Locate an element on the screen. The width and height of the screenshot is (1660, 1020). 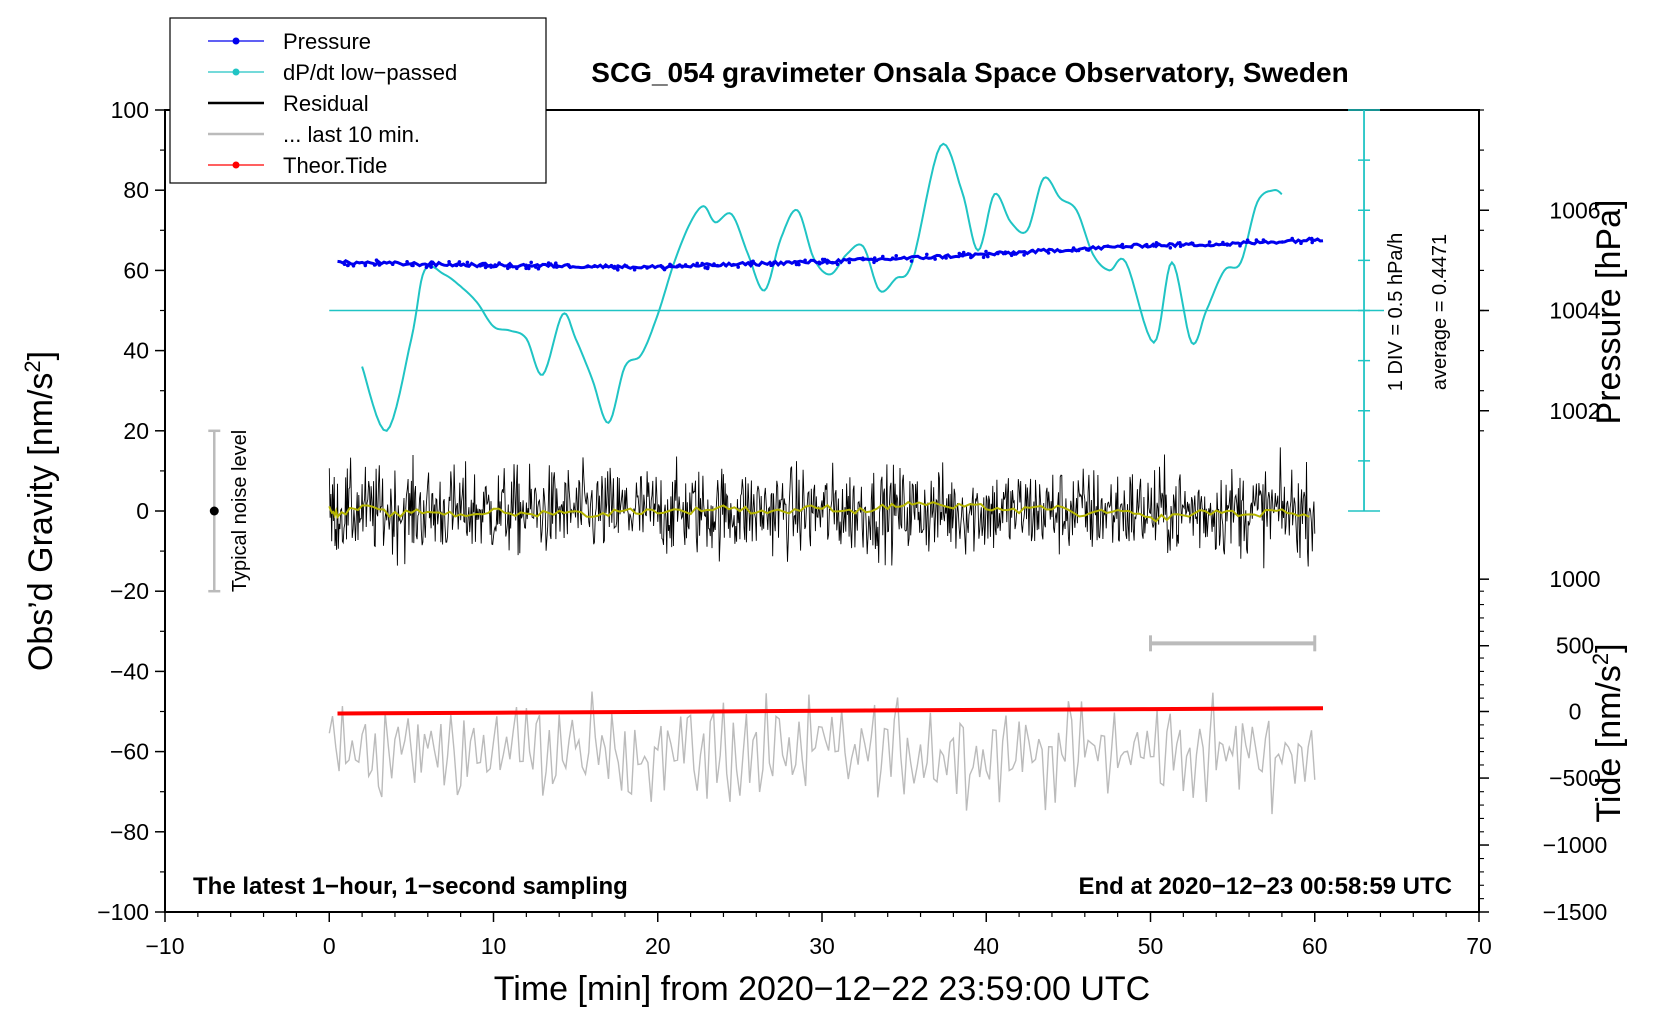
legend-label: ... last 10 min. is located at coordinates (351, 134).